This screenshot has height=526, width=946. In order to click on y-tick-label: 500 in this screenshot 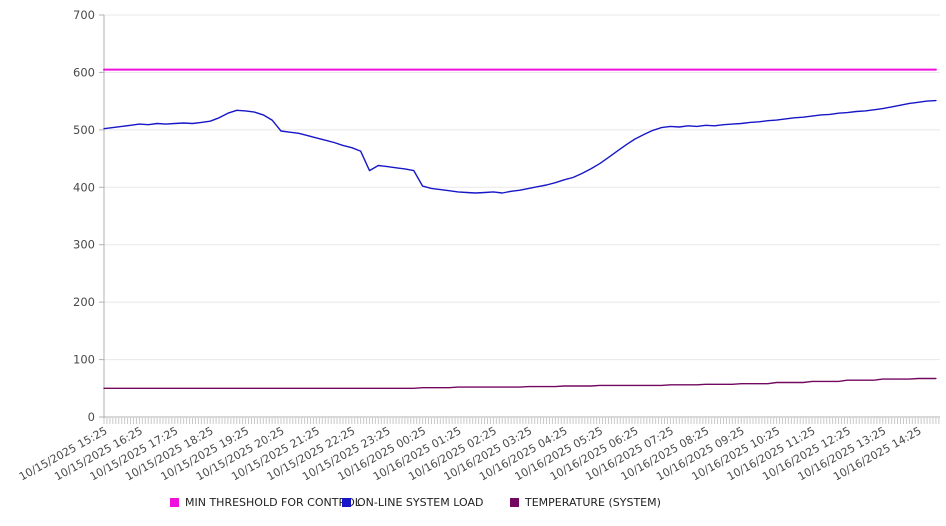, I will do `click(84, 130)`.